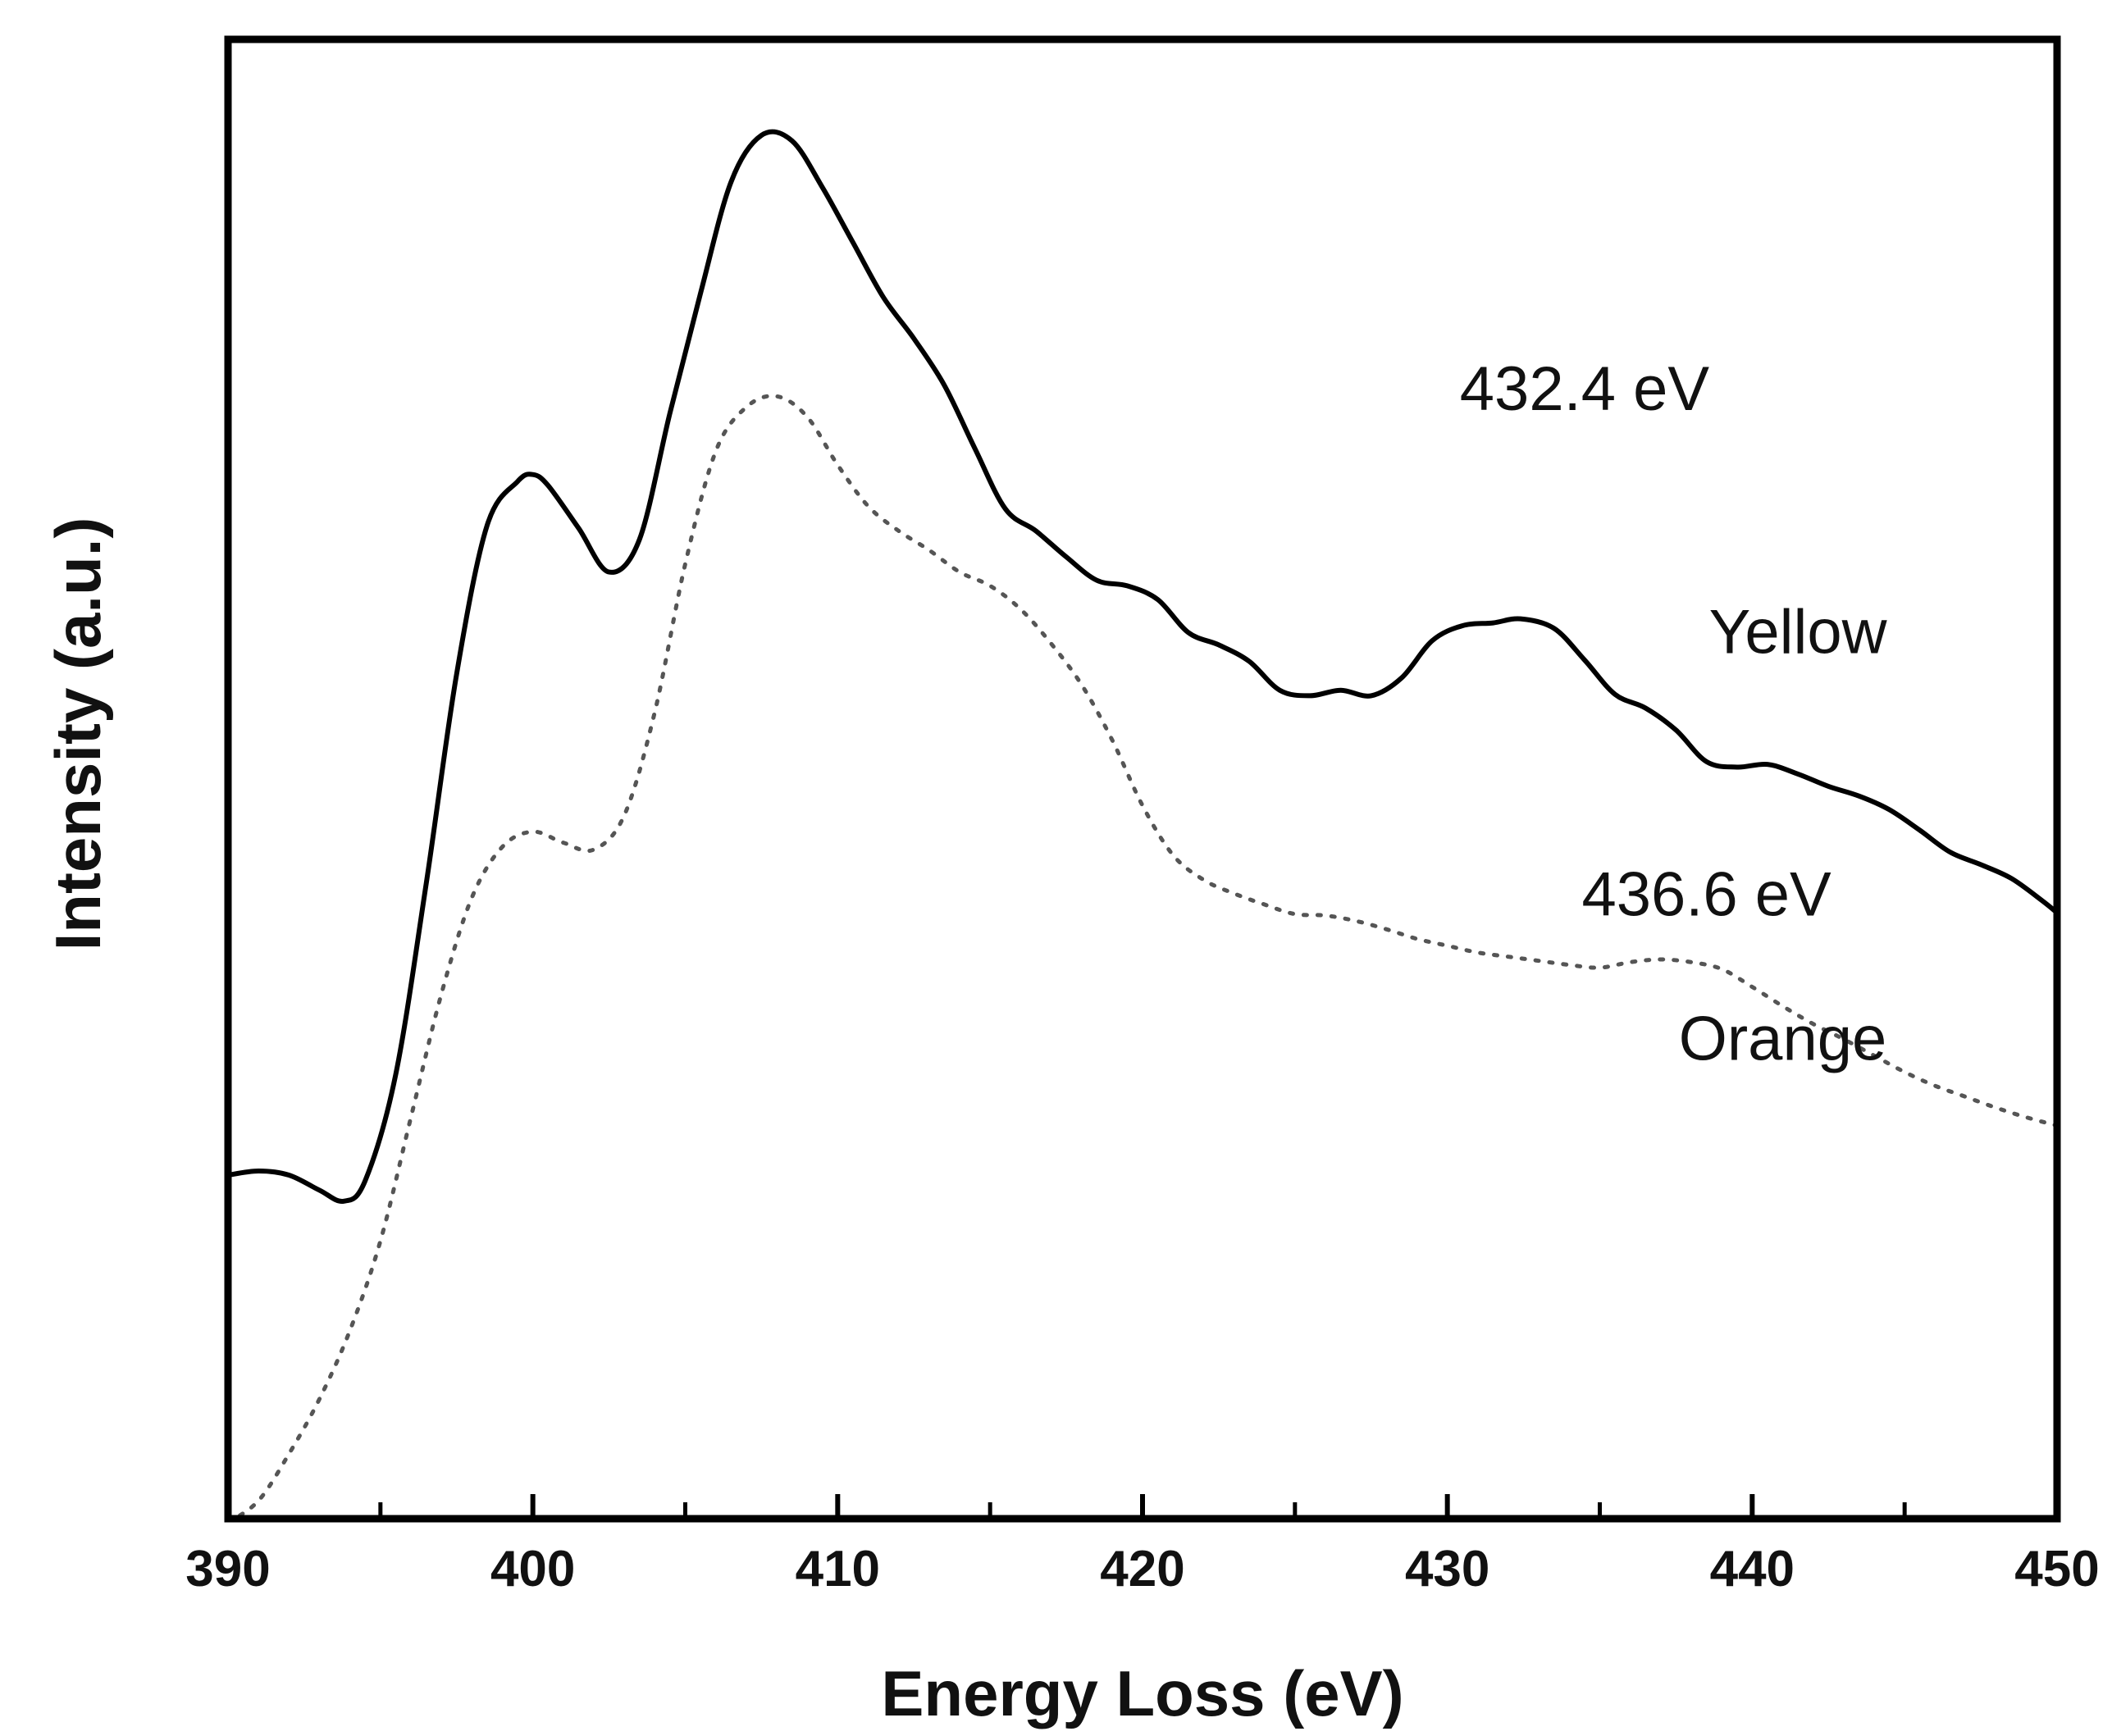  Describe the element at coordinates (1674, 714) in the screenshot. I see `annotations-layer: 432.4 eV Yellow 436.6 eV Orange` at that location.